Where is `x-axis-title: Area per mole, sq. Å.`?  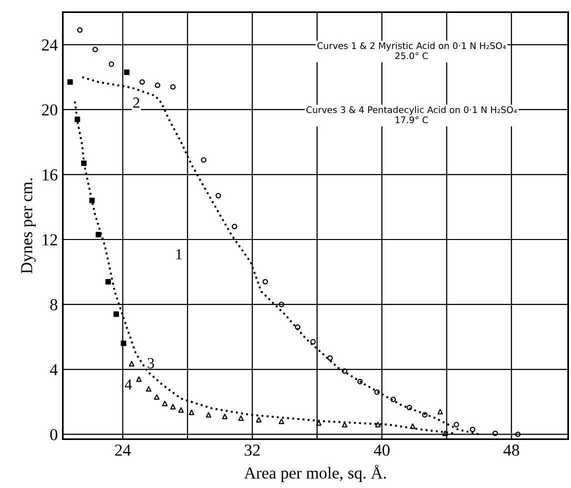
x-axis-title: Area per mole, sq. Å. is located at coordinates (315, 473).